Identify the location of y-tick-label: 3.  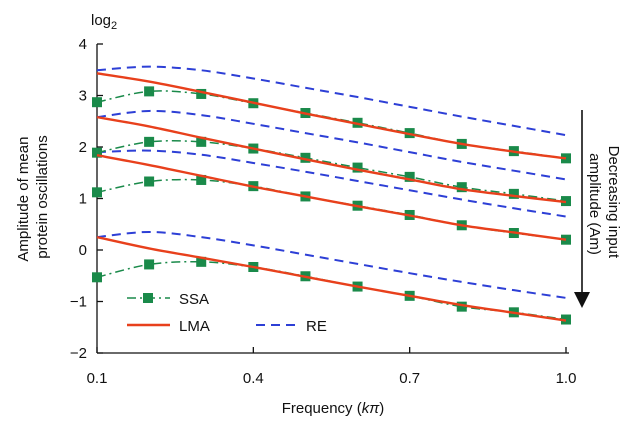
(83, 96).